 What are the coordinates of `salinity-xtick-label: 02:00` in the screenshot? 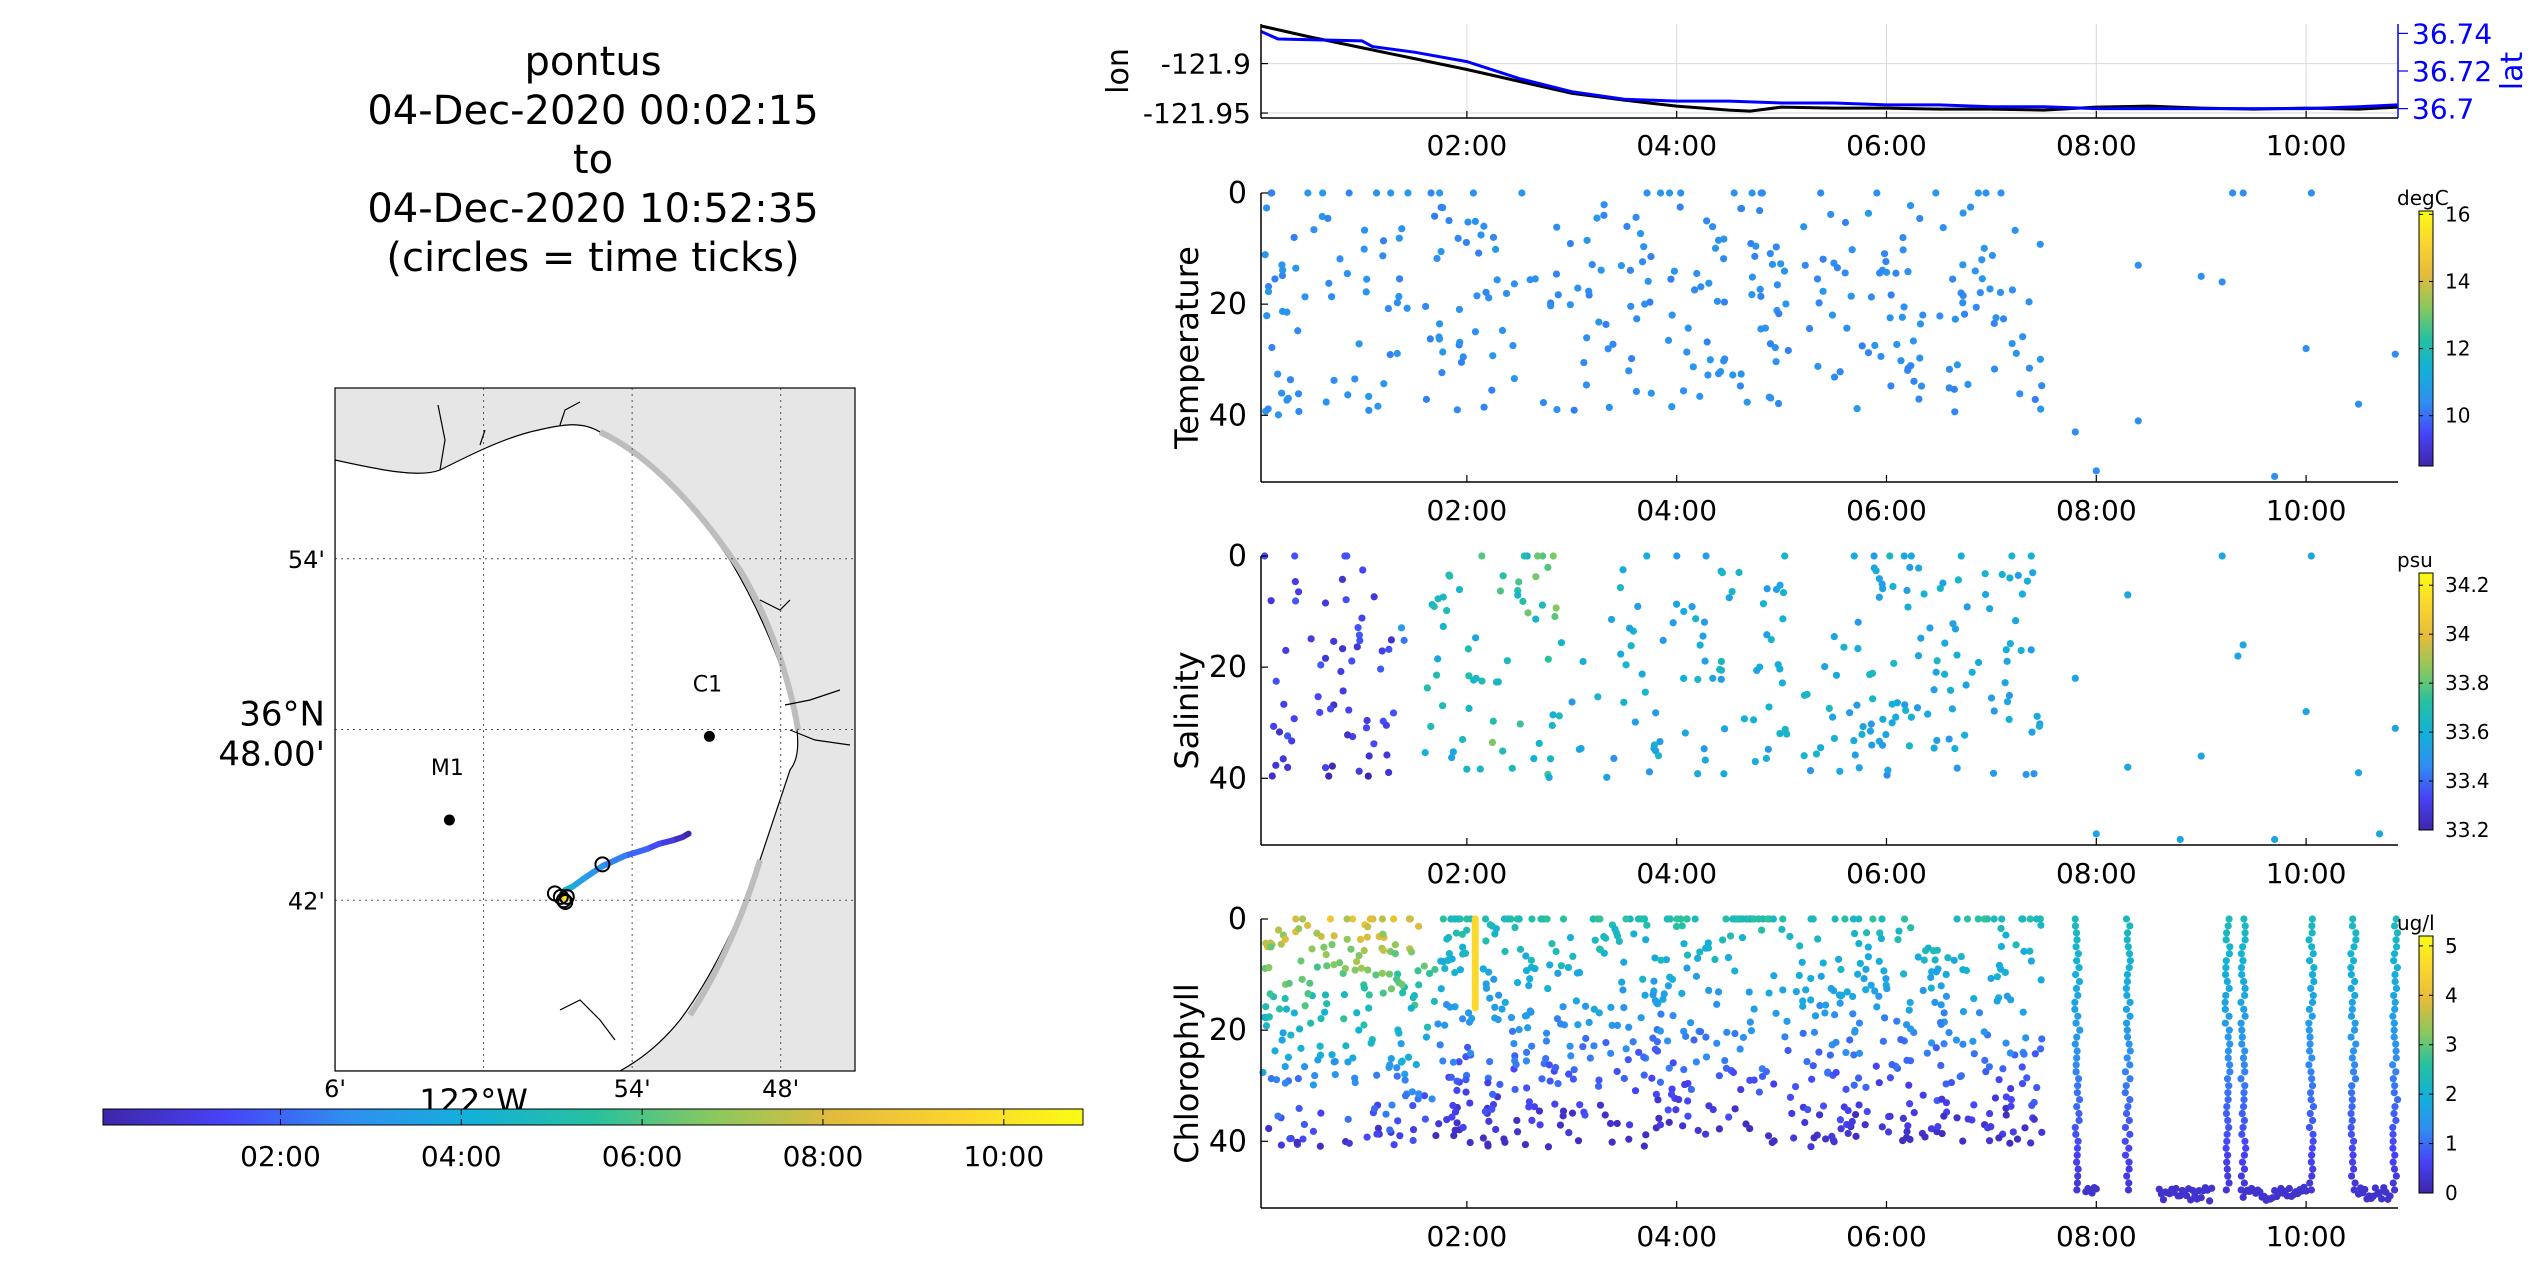 It's located at (1467, 873).